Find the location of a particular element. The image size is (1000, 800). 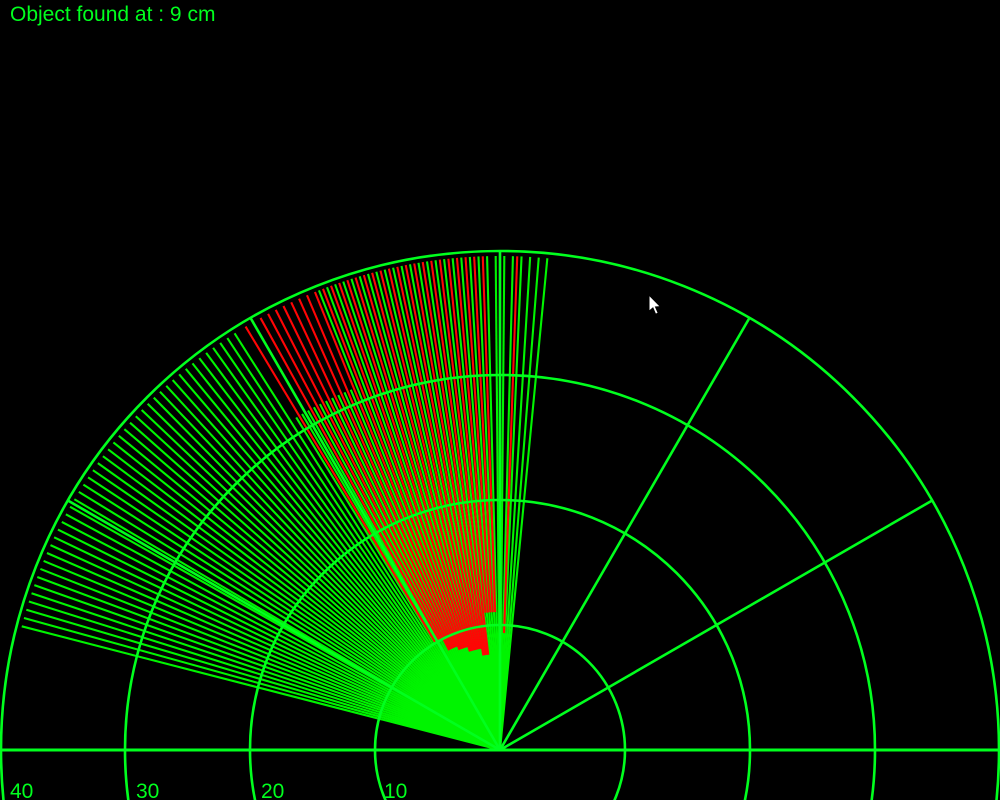

range-label: 20 is located at coordinates (272, 790).